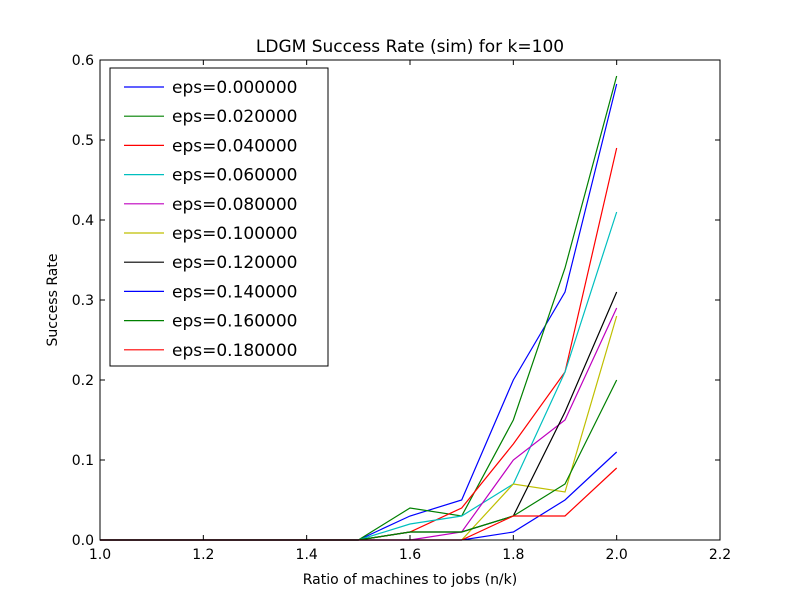  What do you see at coordinates (617, 555) in the screenshot?
I see `x-tick-label-5: 2.0` at bounding box center [617, 555].